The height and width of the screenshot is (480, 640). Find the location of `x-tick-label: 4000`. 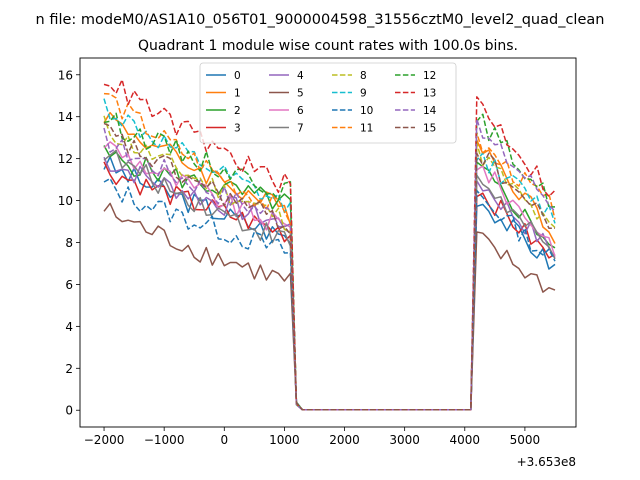

x-tick-label: 4000 is located at coordinates (465, 440).